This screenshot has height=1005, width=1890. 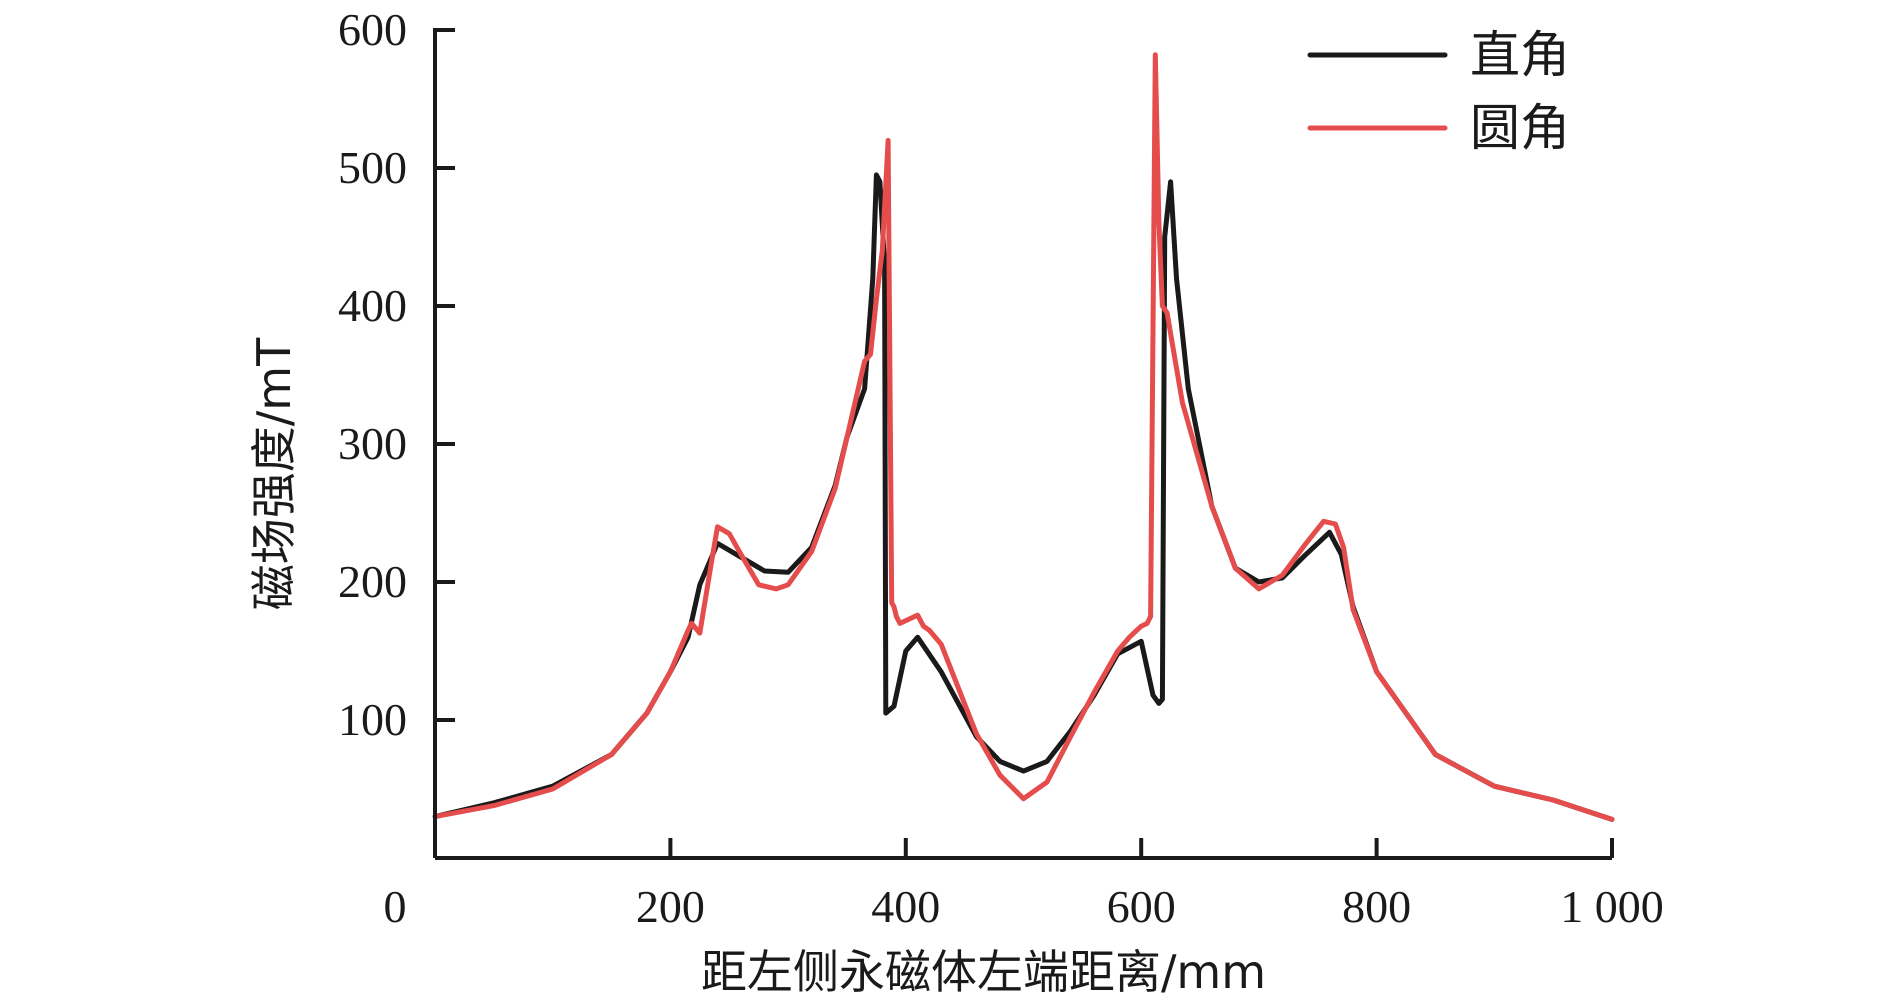 I want to click on x-tick-label: 600, so click(x=1141, y=906).